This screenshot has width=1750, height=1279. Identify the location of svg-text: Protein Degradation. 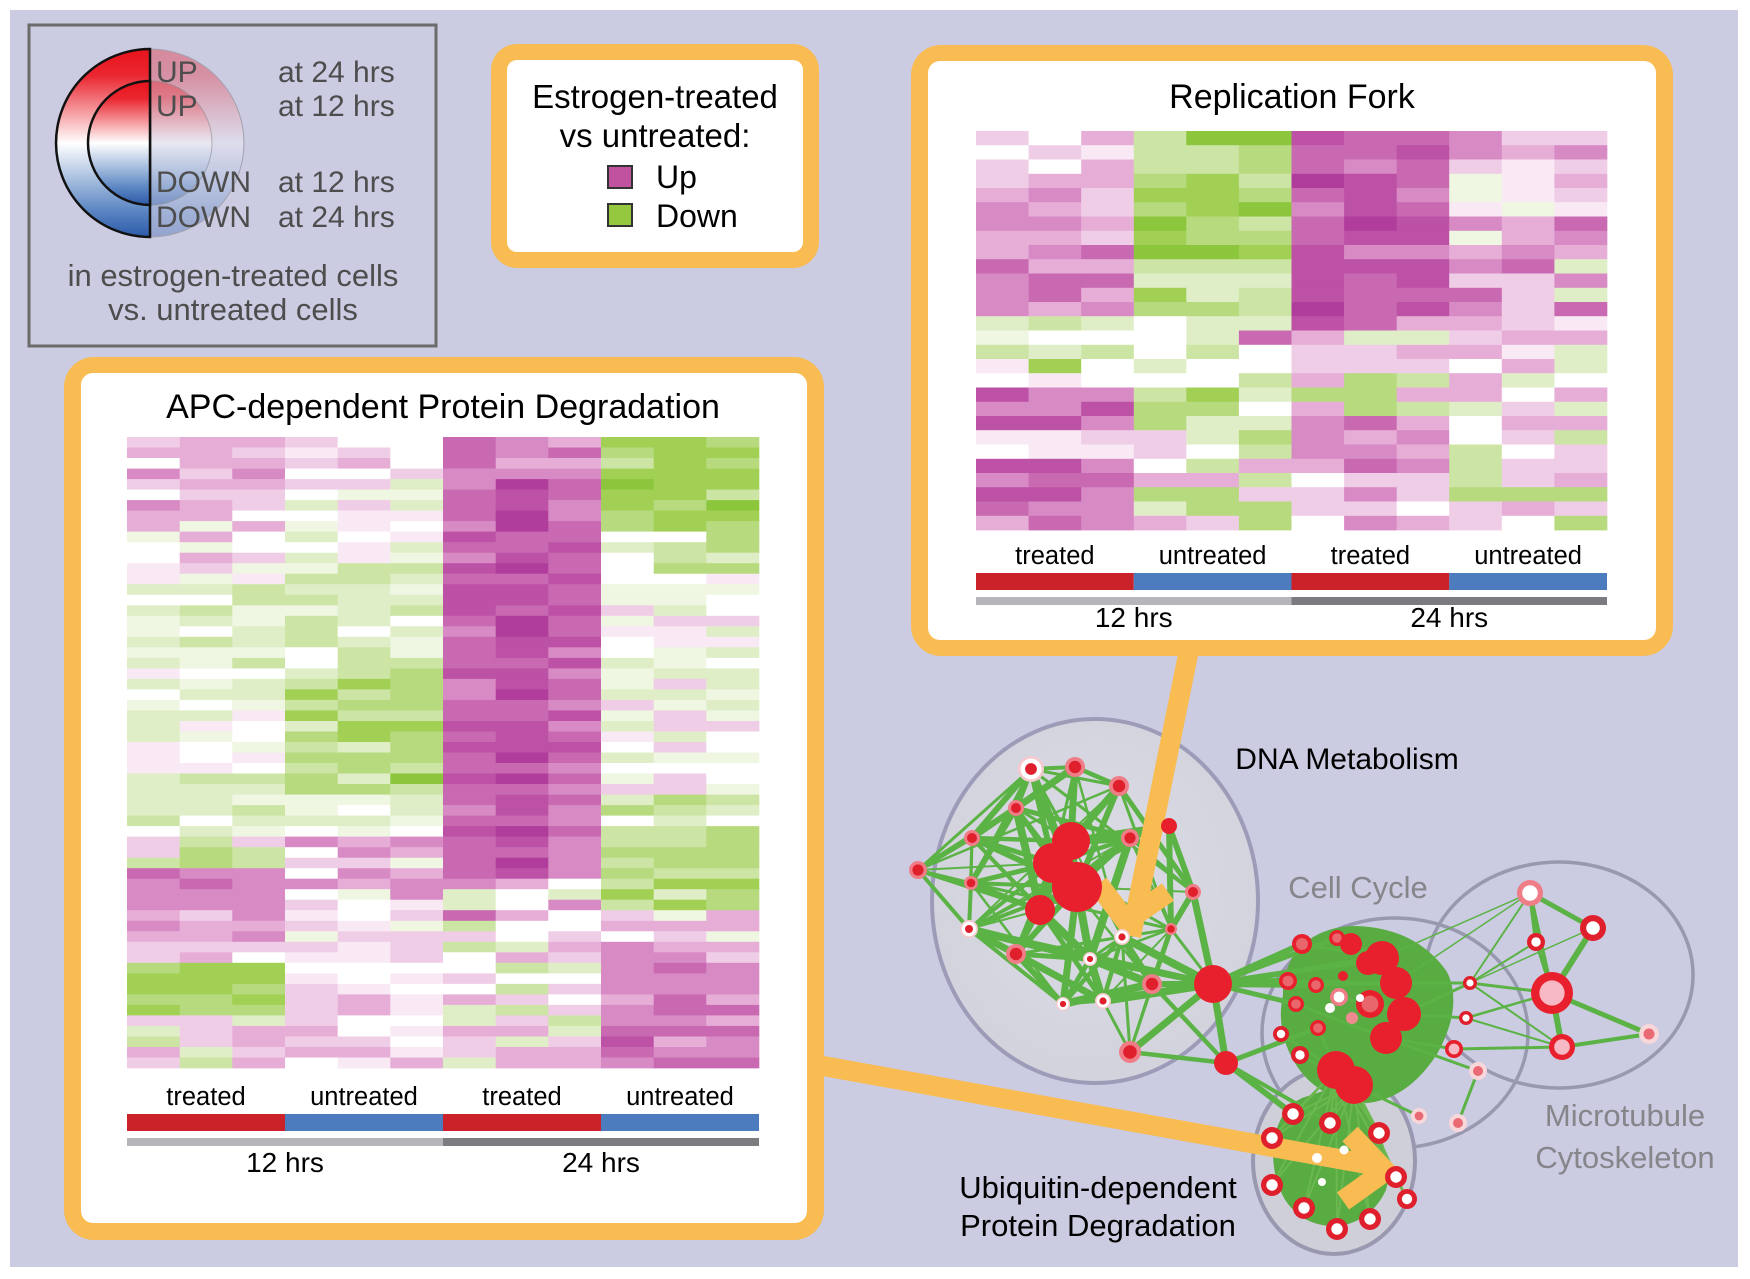
(1098, 1225).